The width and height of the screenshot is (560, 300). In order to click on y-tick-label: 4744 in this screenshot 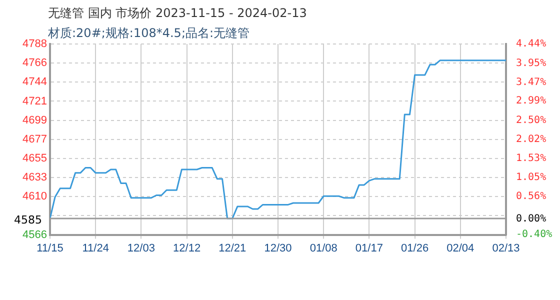, I will do `click(34, 82)`.